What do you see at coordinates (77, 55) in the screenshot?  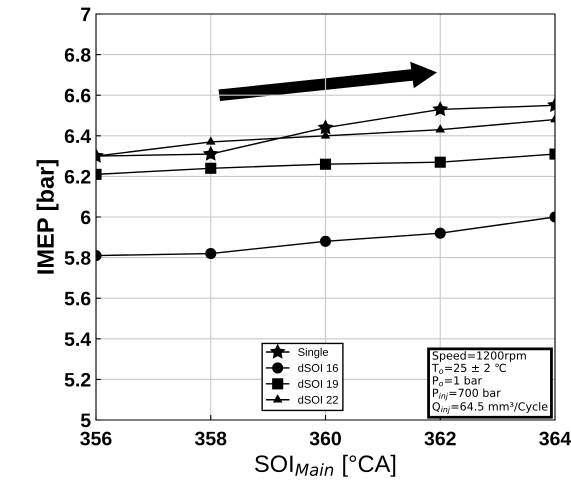 I see `y-tick-label: 6.8` at bounding box center [77, 55].